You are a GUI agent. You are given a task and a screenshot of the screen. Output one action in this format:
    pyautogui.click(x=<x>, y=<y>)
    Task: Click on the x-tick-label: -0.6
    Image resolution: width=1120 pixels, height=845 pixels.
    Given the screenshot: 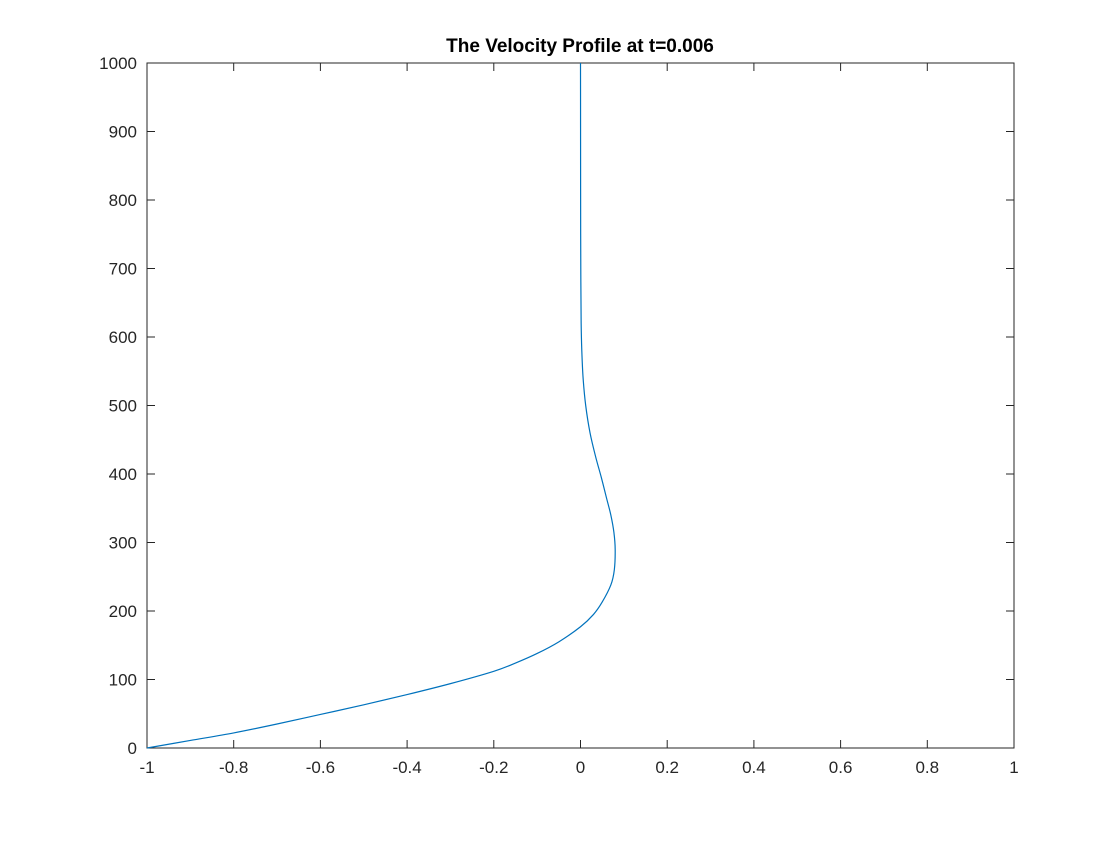 What is the action you would take?
    pyautogui.click(x=320, y=767)
    